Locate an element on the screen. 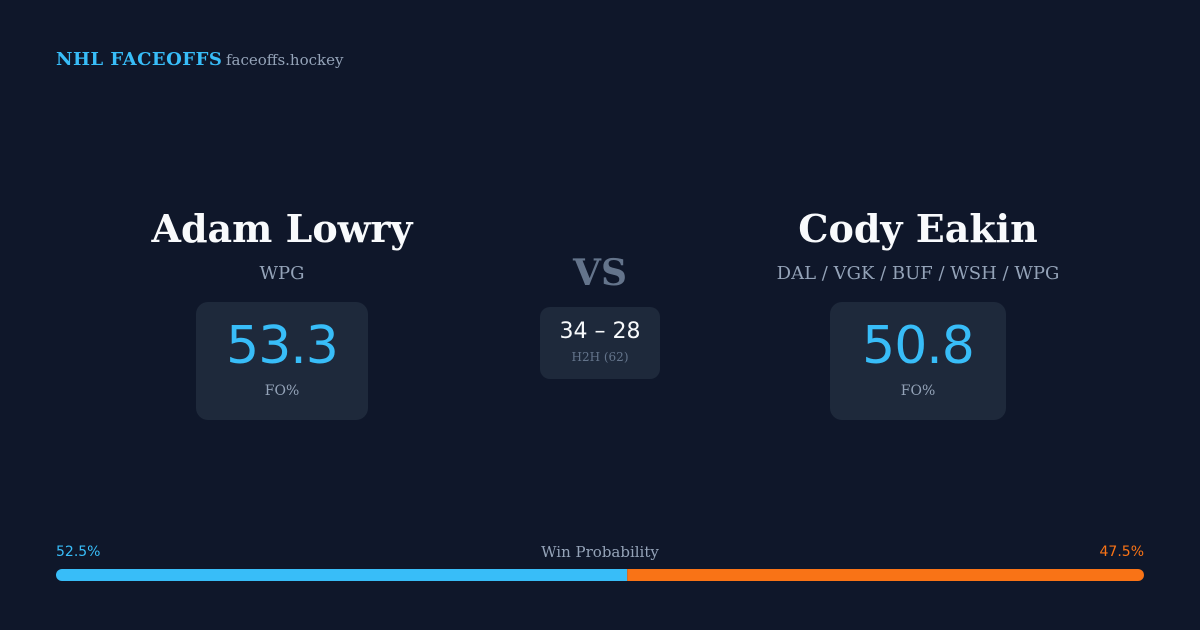  prob-label: 47.5% is located at coordinates (1121, 552).